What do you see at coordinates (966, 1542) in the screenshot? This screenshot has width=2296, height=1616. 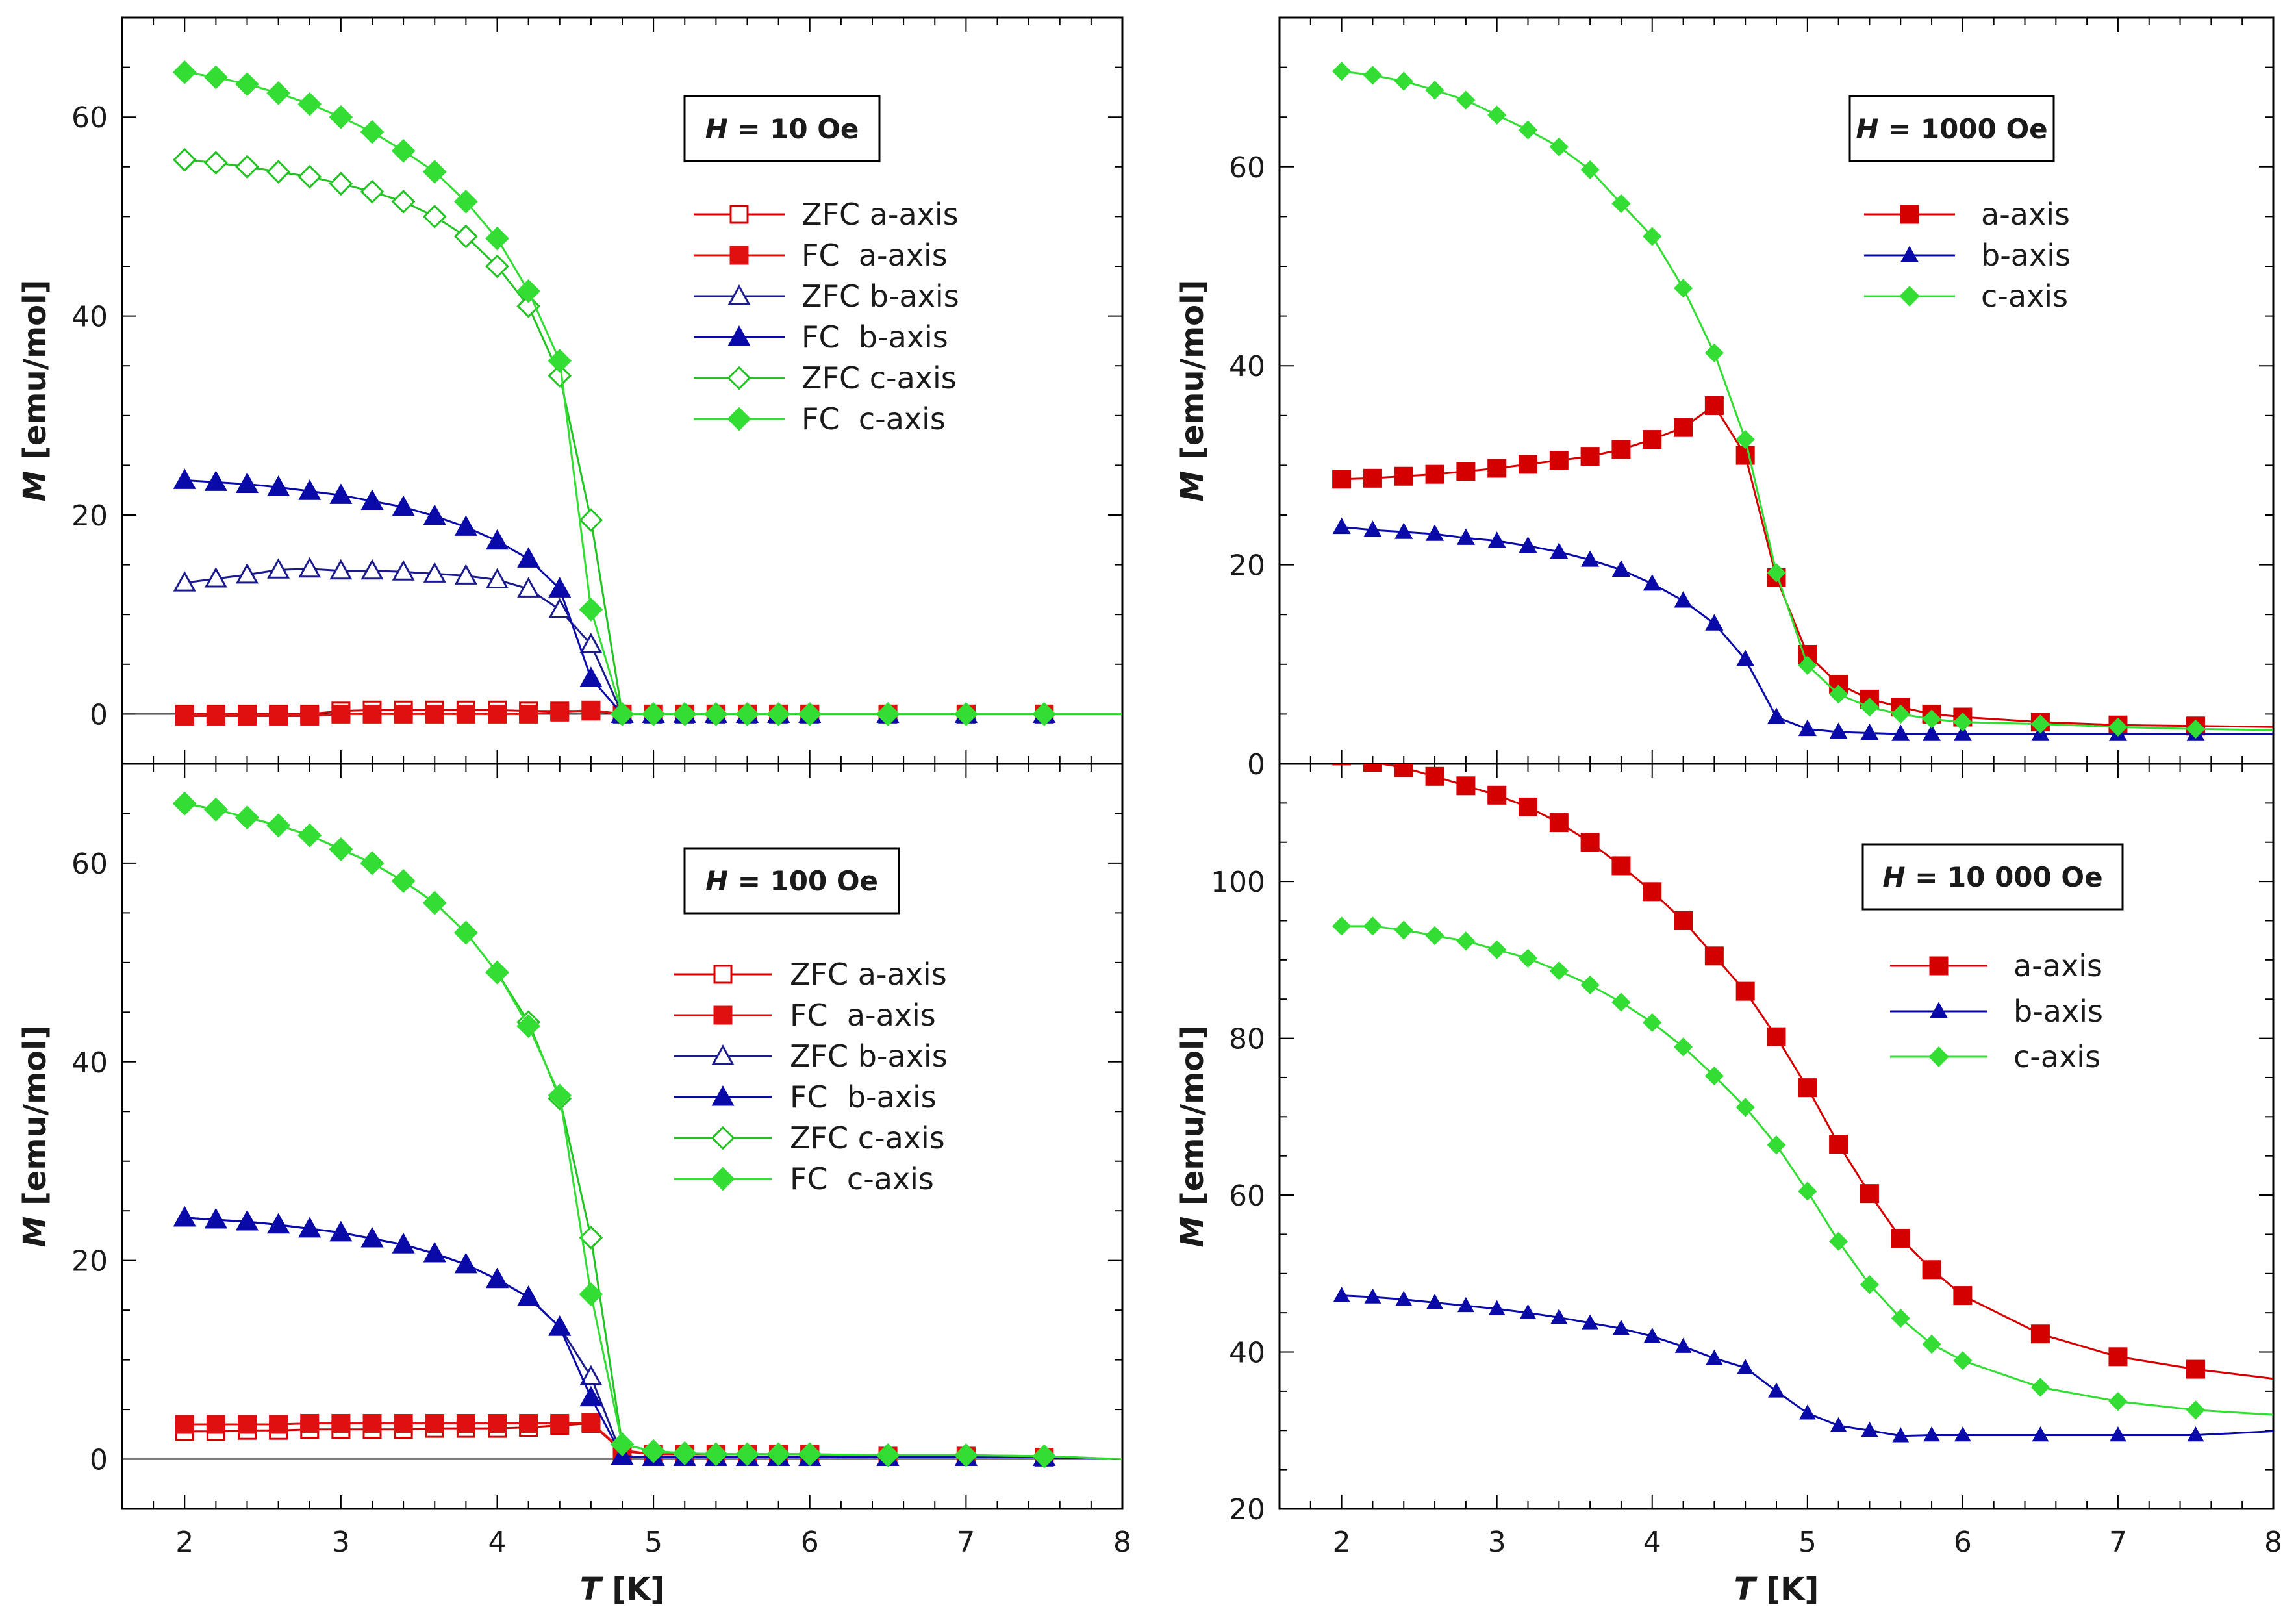 I see `x-tick-label: 7` at bounding box center [966, 1542].